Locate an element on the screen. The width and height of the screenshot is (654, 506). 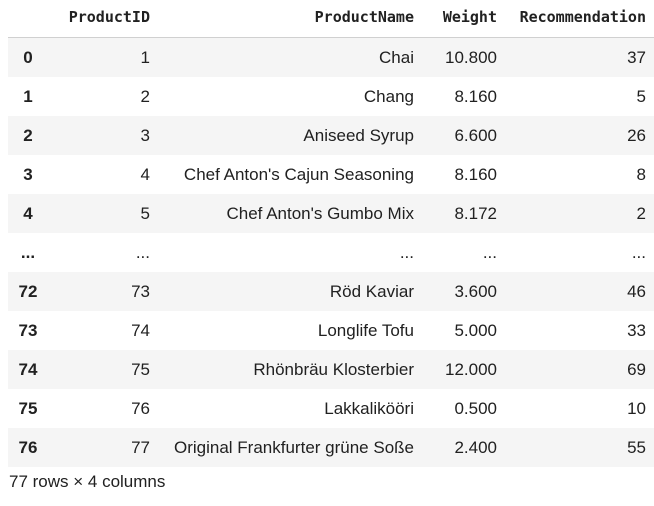
row-index: 3 is located at coordinates (28, 174).